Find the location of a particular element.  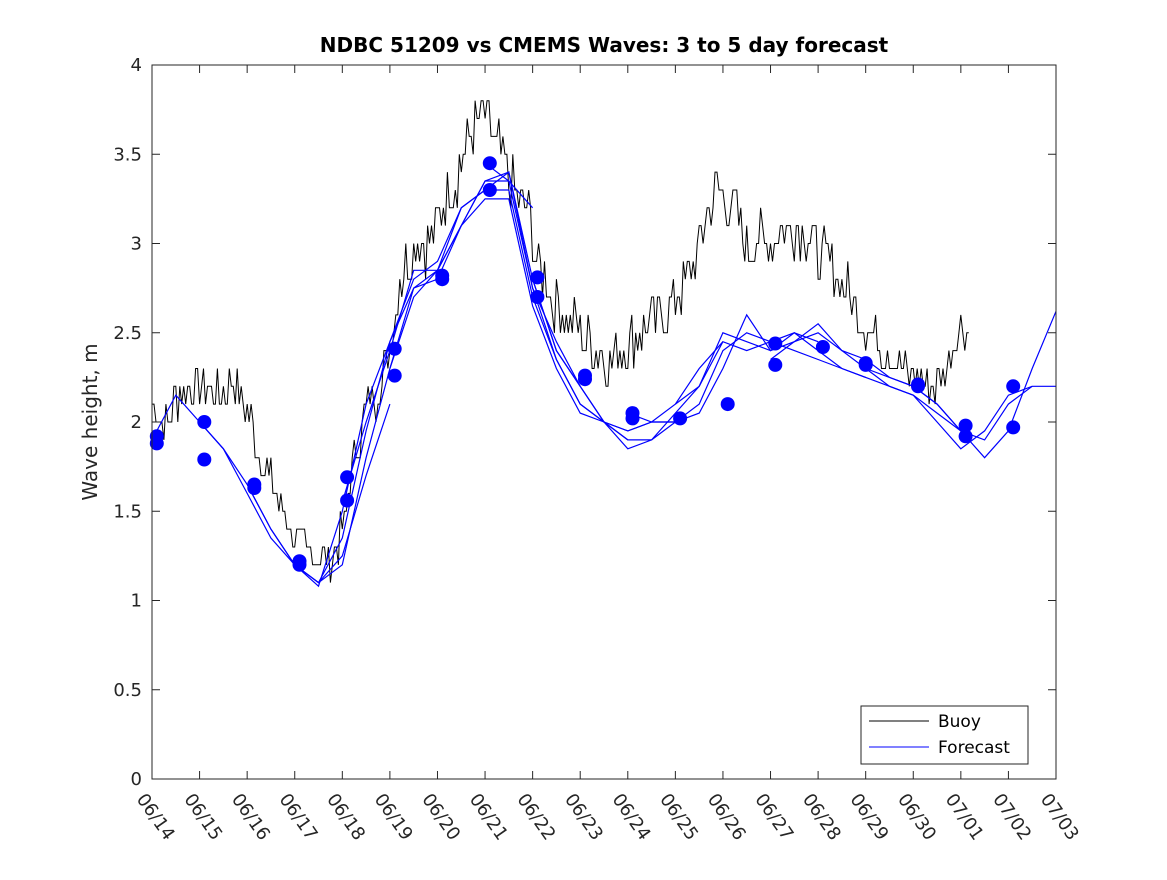

y-tick-label: 4 is located at coordinates (136, 65).